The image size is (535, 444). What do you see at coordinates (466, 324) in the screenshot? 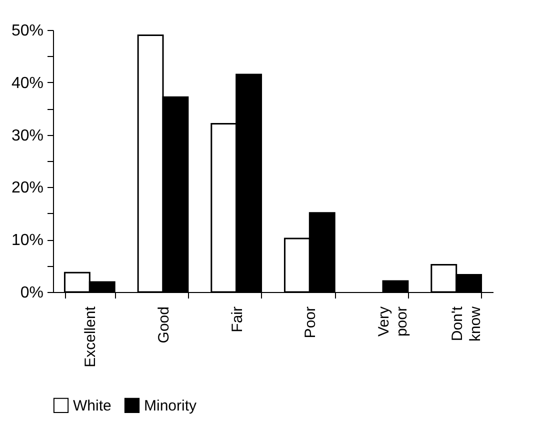
I see `x-tick-label: Don't know` at bounding box center [466, 324].